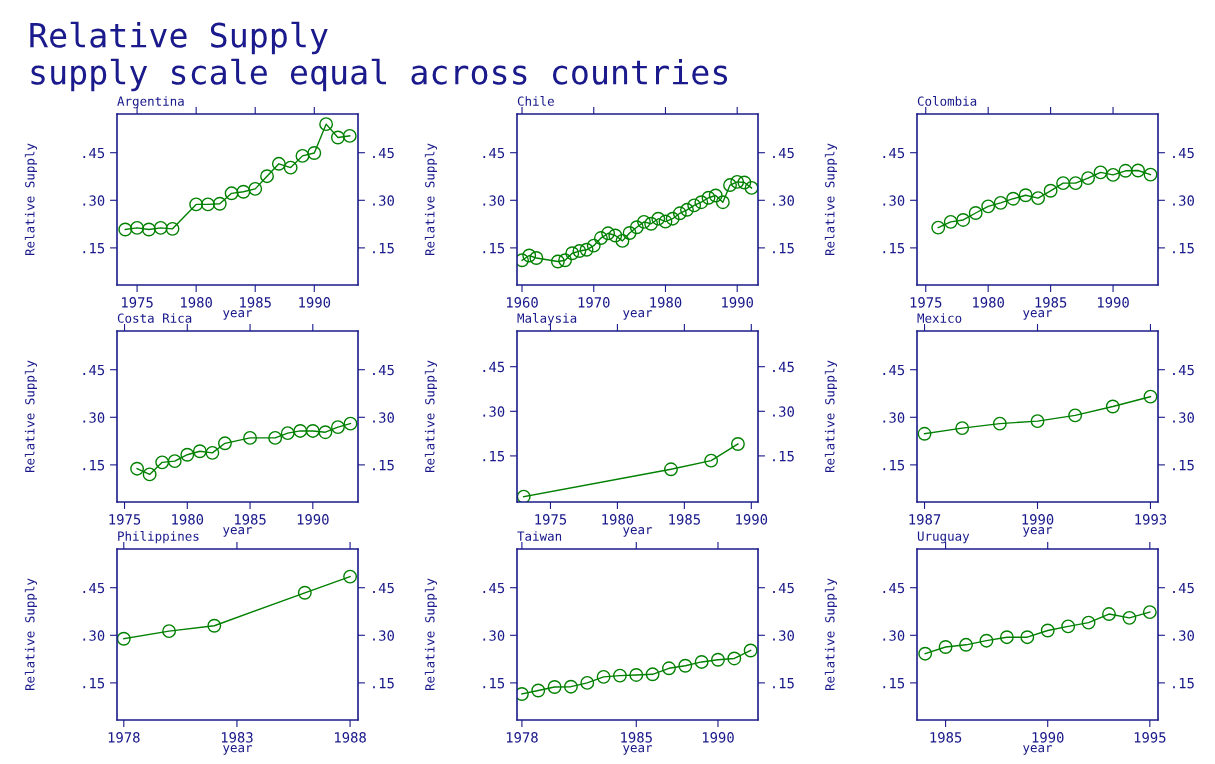 This screenshot has width=1215, height=764. What do you see at coordinates (535, 101) in the screenshot?
I see `chart-title: Chile` at bounding box center [535, 101].